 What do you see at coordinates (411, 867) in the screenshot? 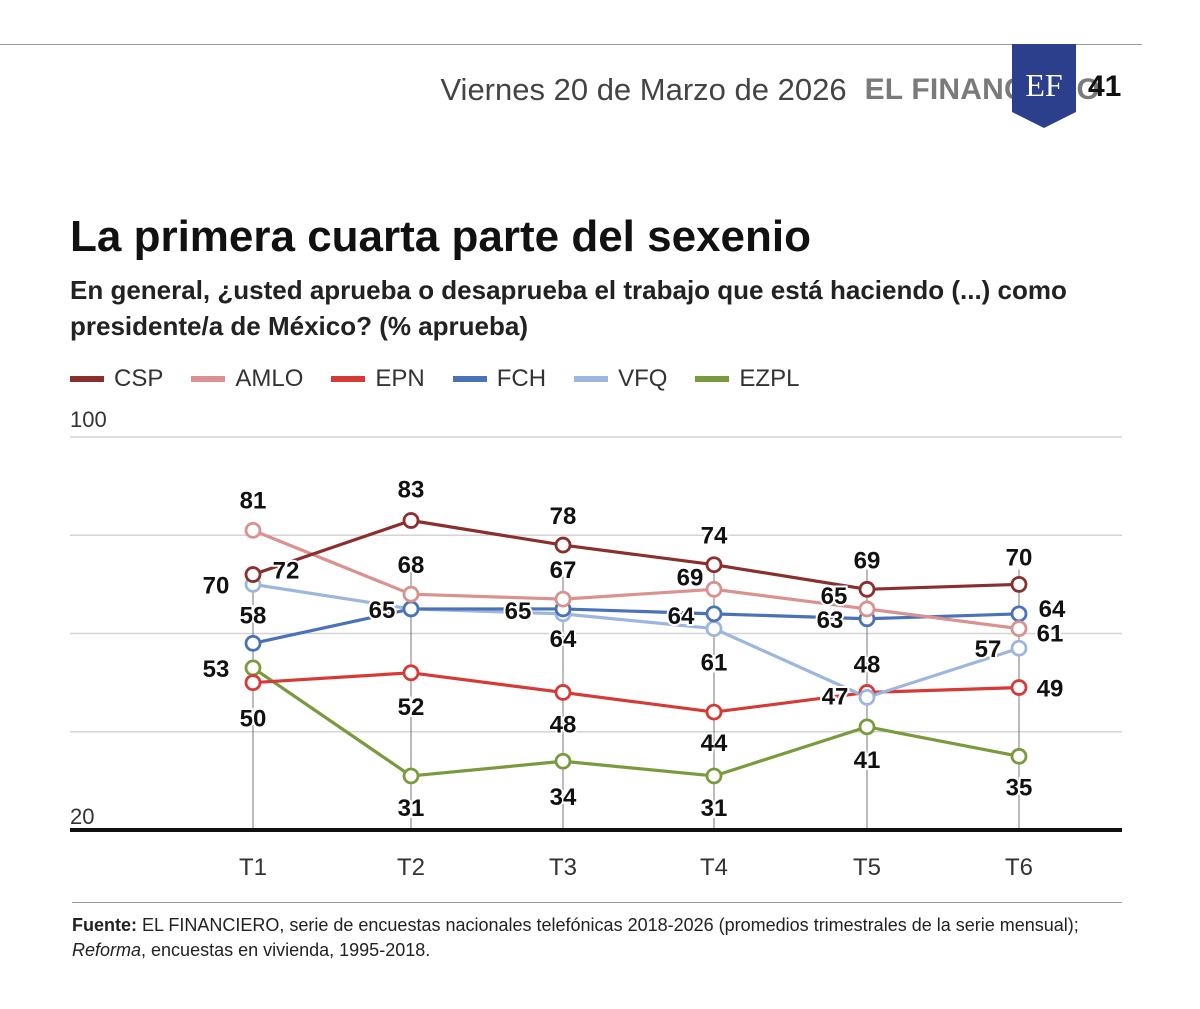
I see `x-tick-label: T2` at bounding box center [411, 867].